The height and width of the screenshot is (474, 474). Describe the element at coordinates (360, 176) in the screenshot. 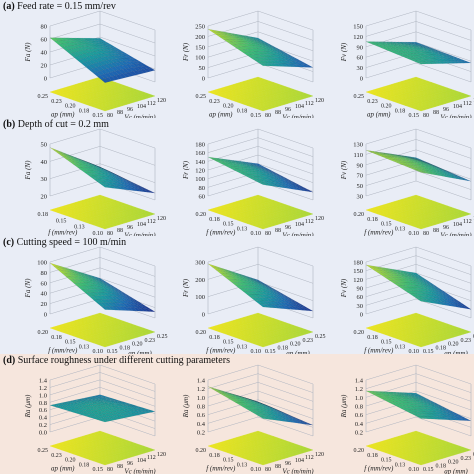

I see `z-tick-label: 70` at that location.